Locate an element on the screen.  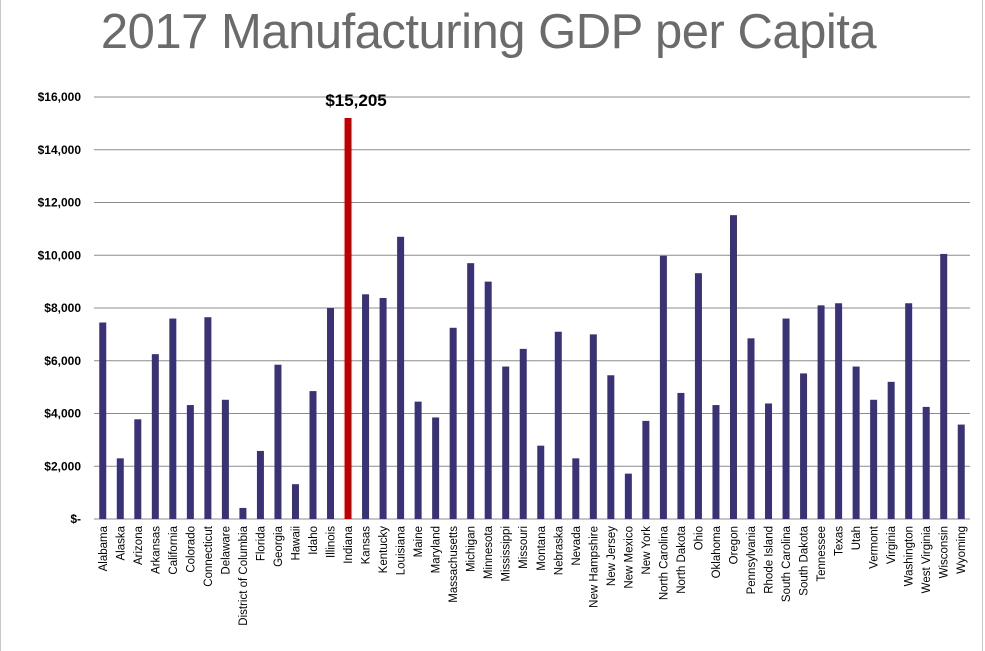
x-tick-label: New Hampshire is located at coordinates (594, 567).